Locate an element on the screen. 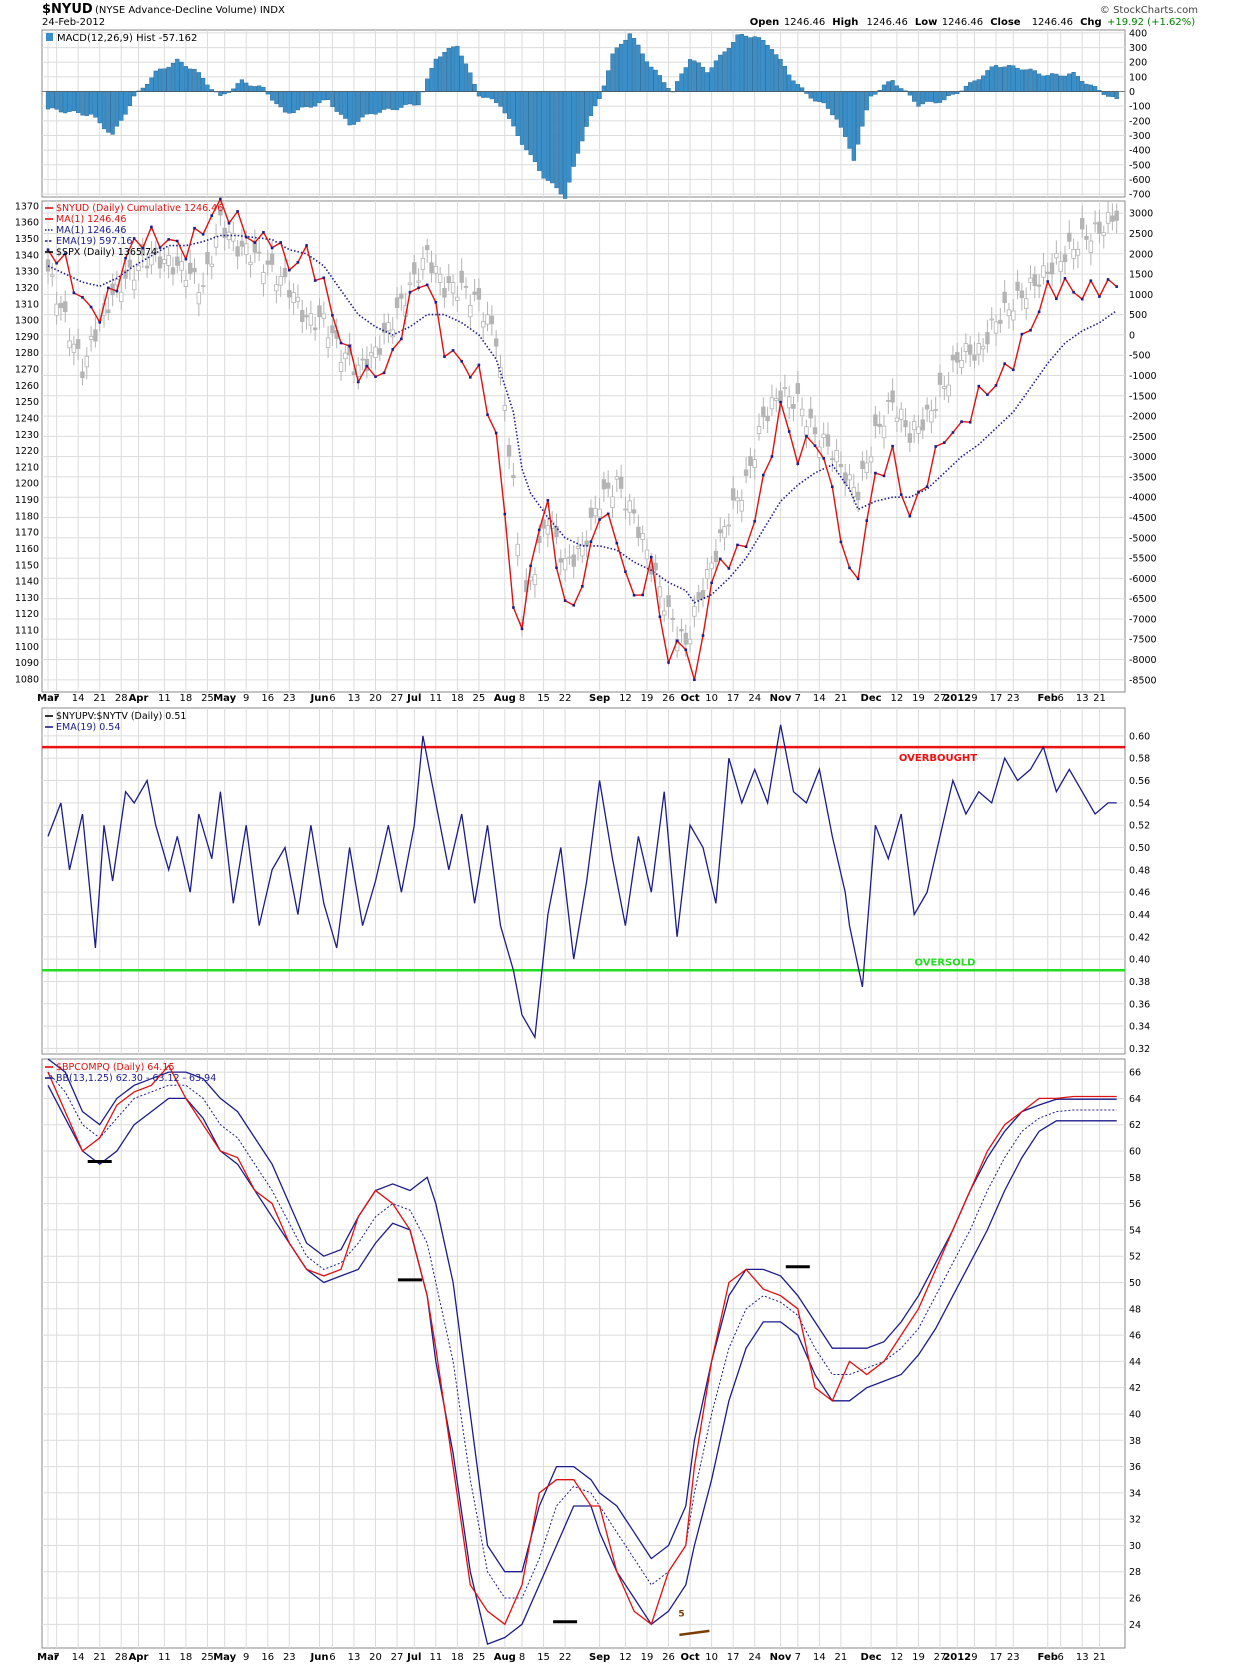 This screenshot has height=1665, width=1240. x-tick-label: 18 is located at coordinates (457, 1657).